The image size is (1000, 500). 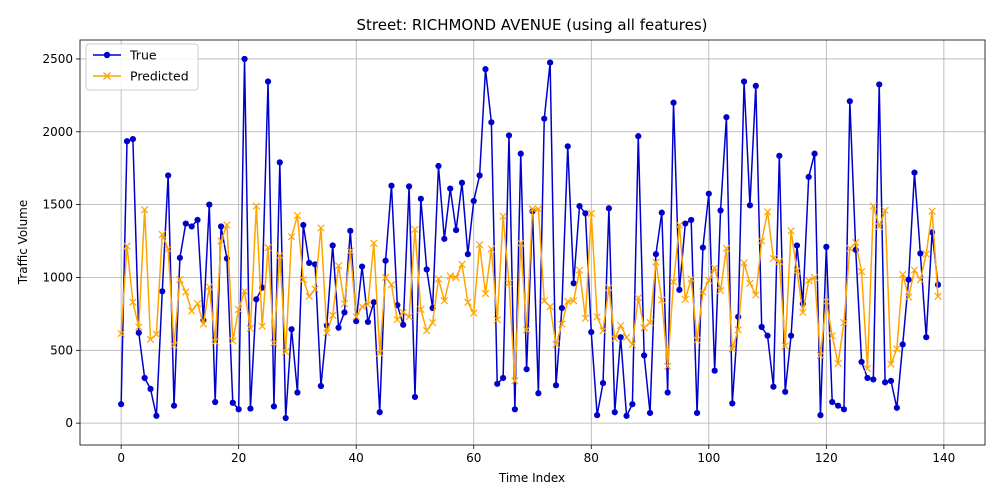 I want to click on y-axis-label: Traffic Volume, so click(x=23, y=243).